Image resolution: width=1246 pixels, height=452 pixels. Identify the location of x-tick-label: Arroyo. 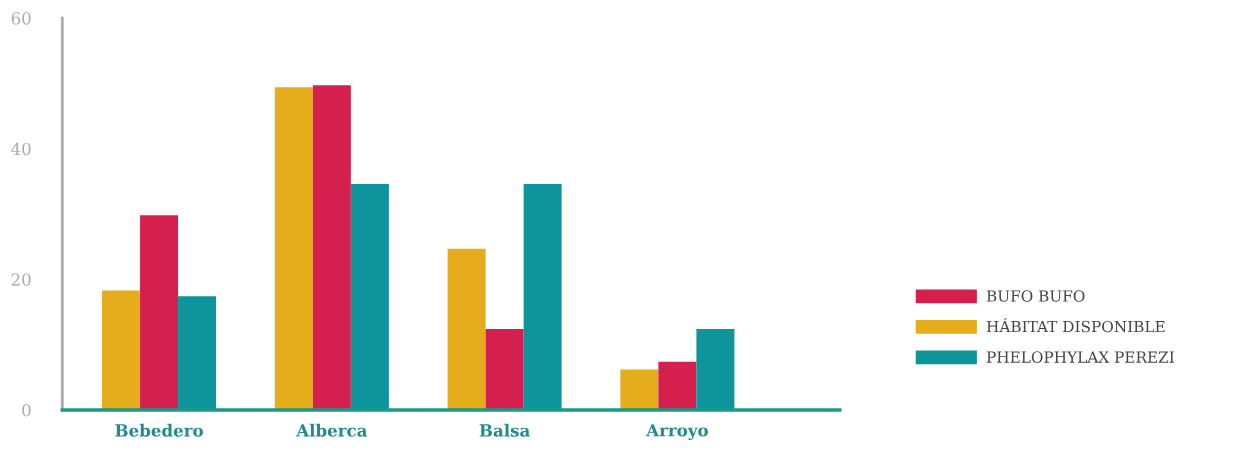
(677, 432).